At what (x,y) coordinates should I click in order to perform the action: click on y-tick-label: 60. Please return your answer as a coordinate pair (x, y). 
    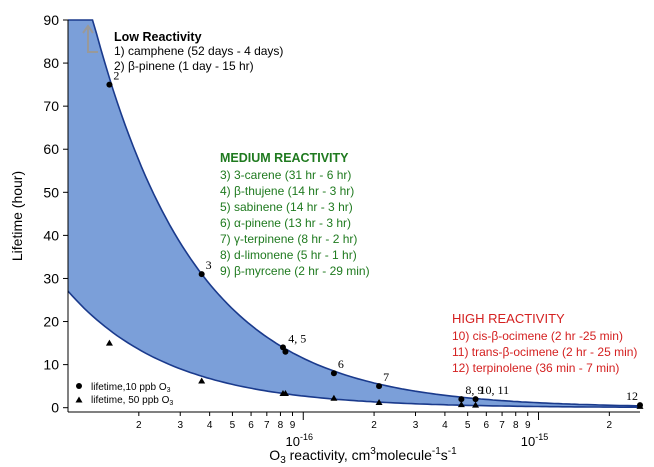
    Looking at the image, I should click on (51, 149).